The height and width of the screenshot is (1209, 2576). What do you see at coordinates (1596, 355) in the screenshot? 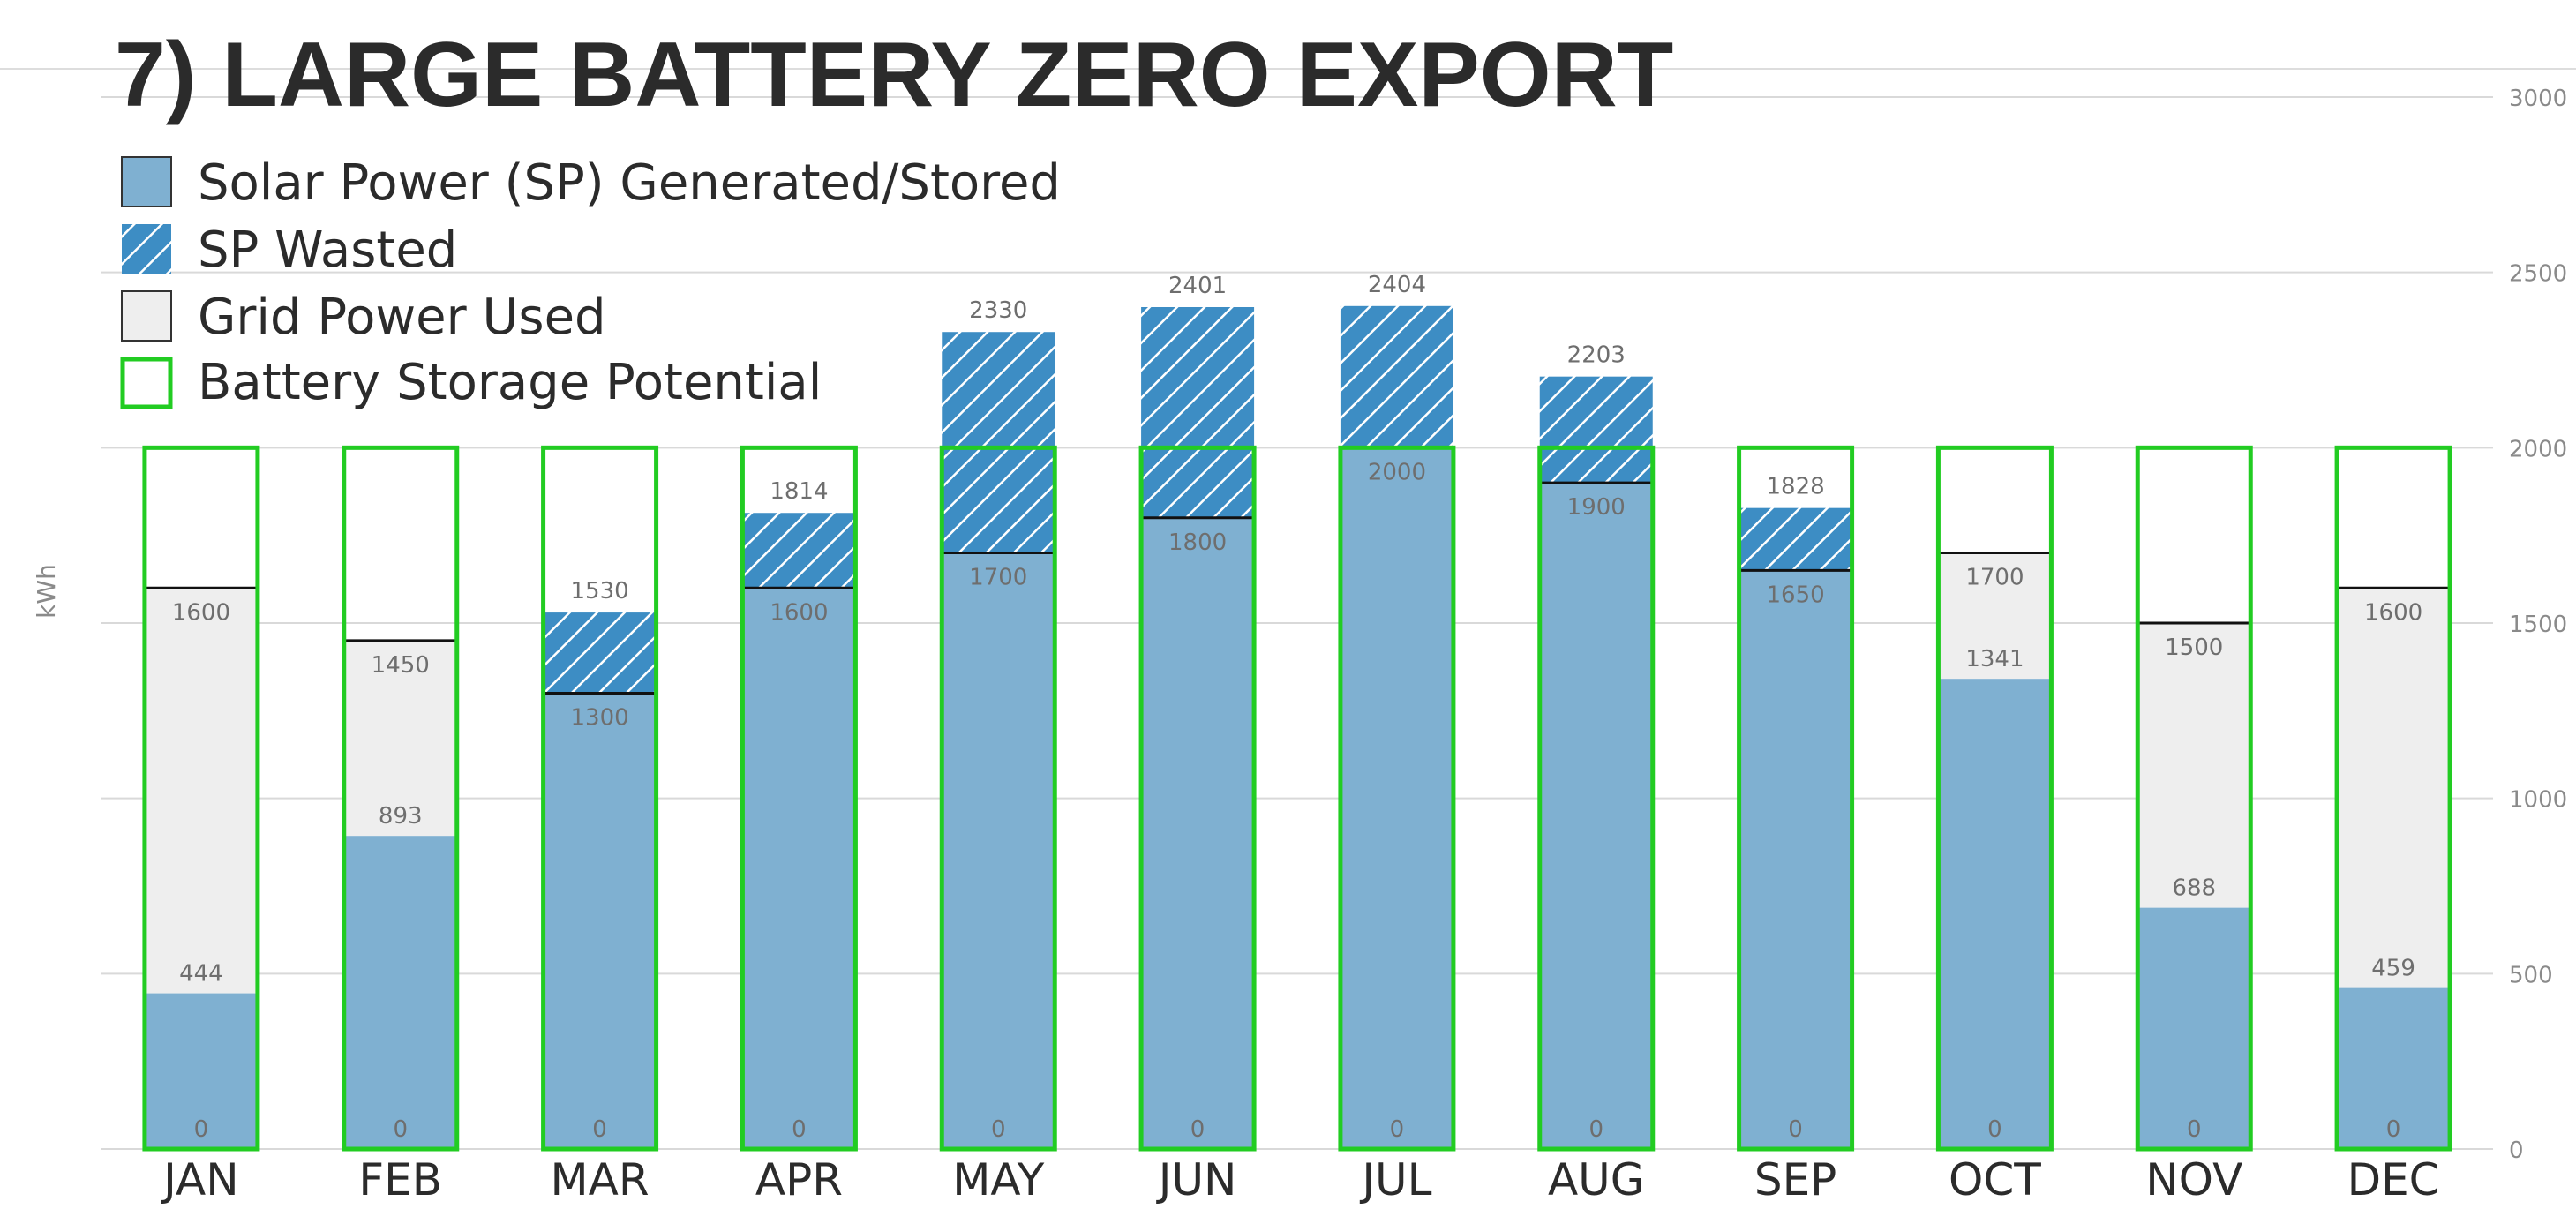
I see `data-label-top-aug: 2203` at bounding box center [1596, 355].